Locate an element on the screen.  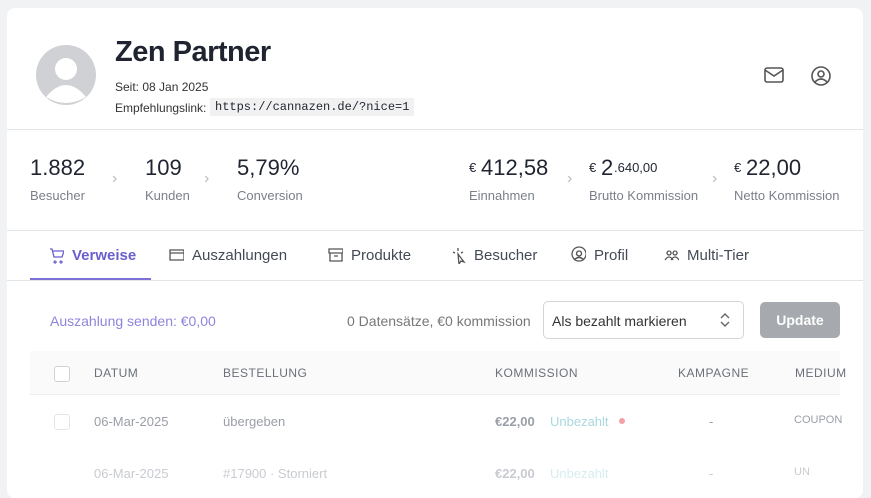
status-dot is located at coordinates (622, 421).